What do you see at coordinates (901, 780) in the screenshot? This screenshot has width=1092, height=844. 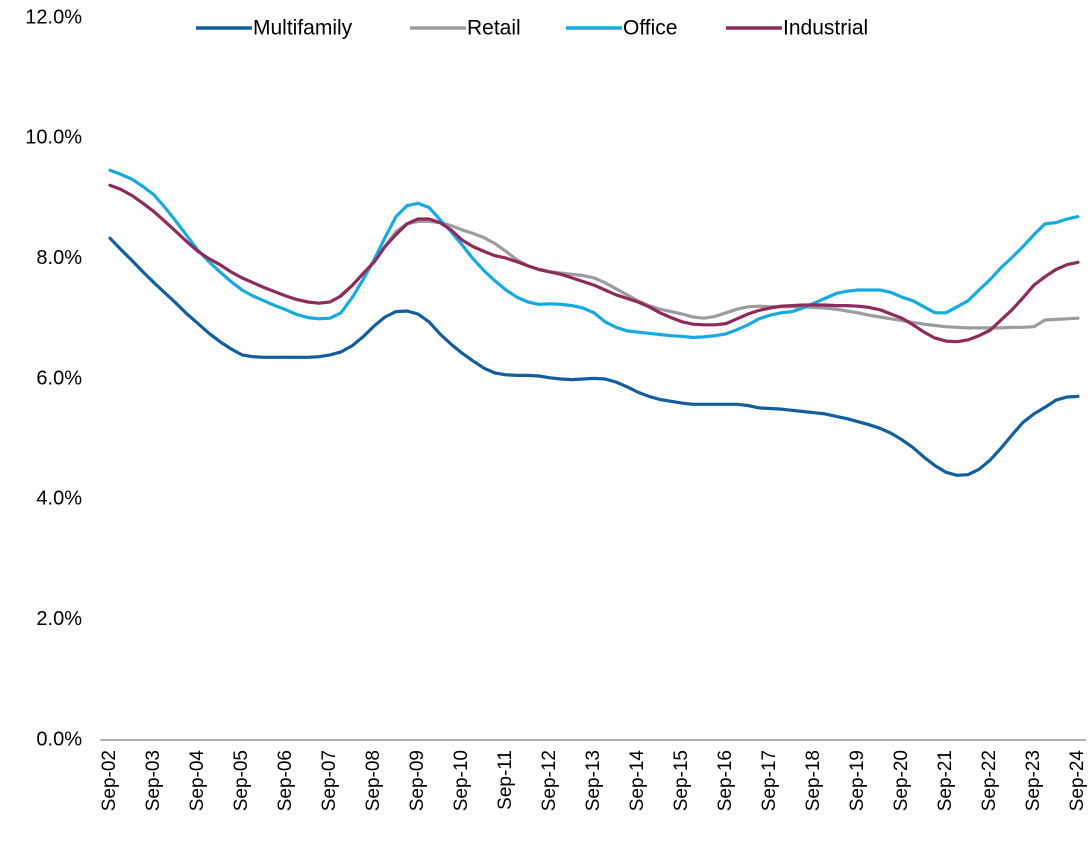 I see `x-tick-label: Sep-20` at bounding box center [901, 780].